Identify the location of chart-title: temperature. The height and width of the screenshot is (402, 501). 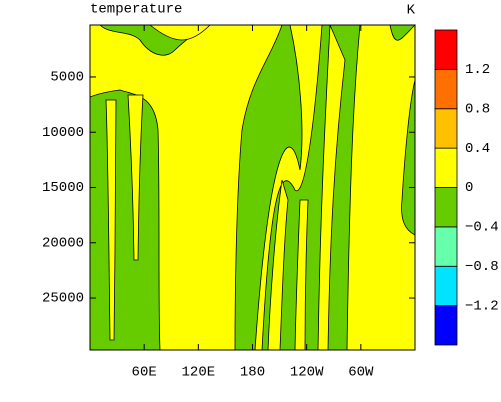
(136, 10).